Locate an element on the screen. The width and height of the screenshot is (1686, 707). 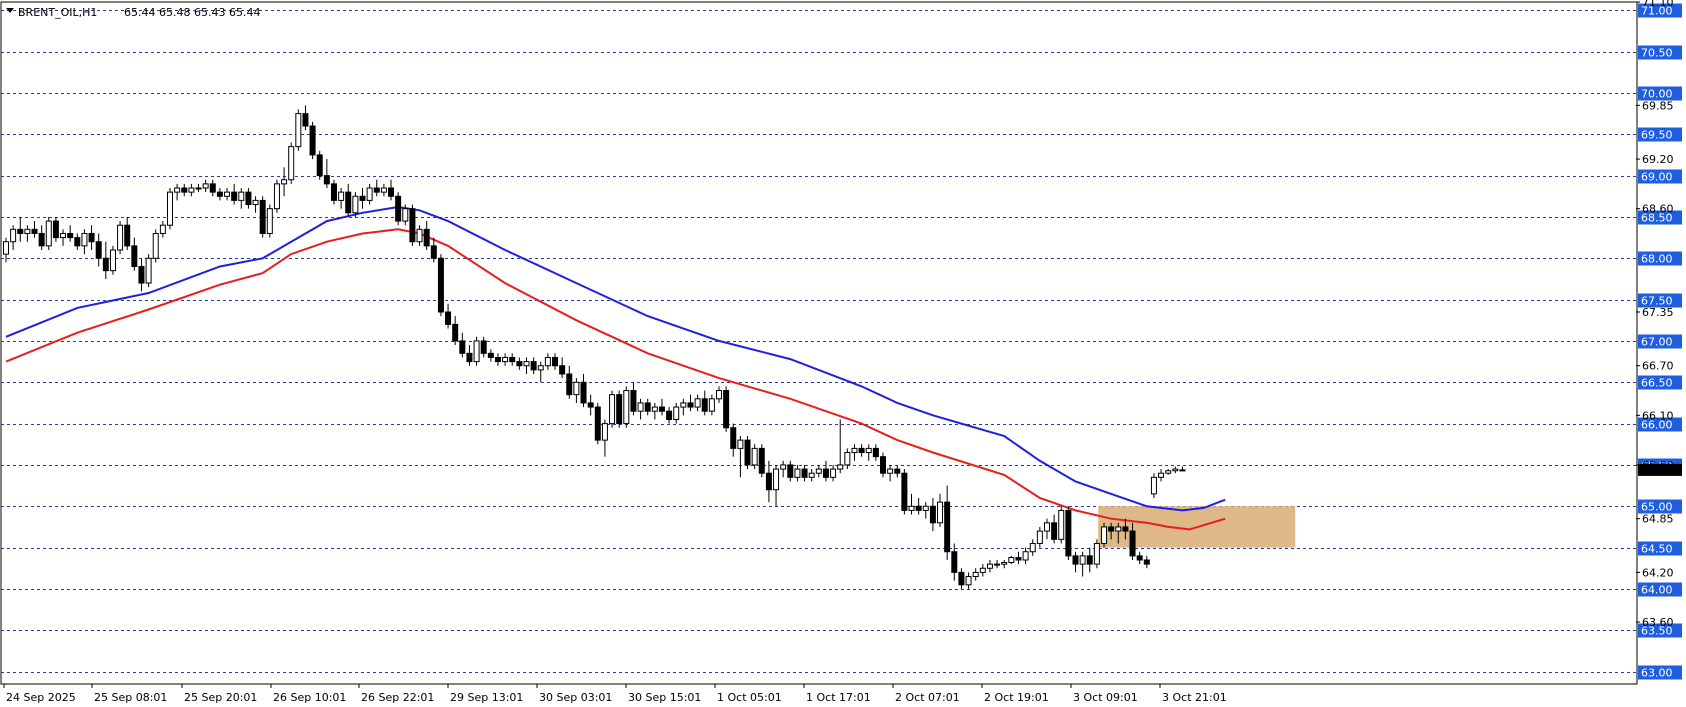
ohlc-readout: 65.44 65.48 65.43 65.44 is located at coordinates (192, 12).